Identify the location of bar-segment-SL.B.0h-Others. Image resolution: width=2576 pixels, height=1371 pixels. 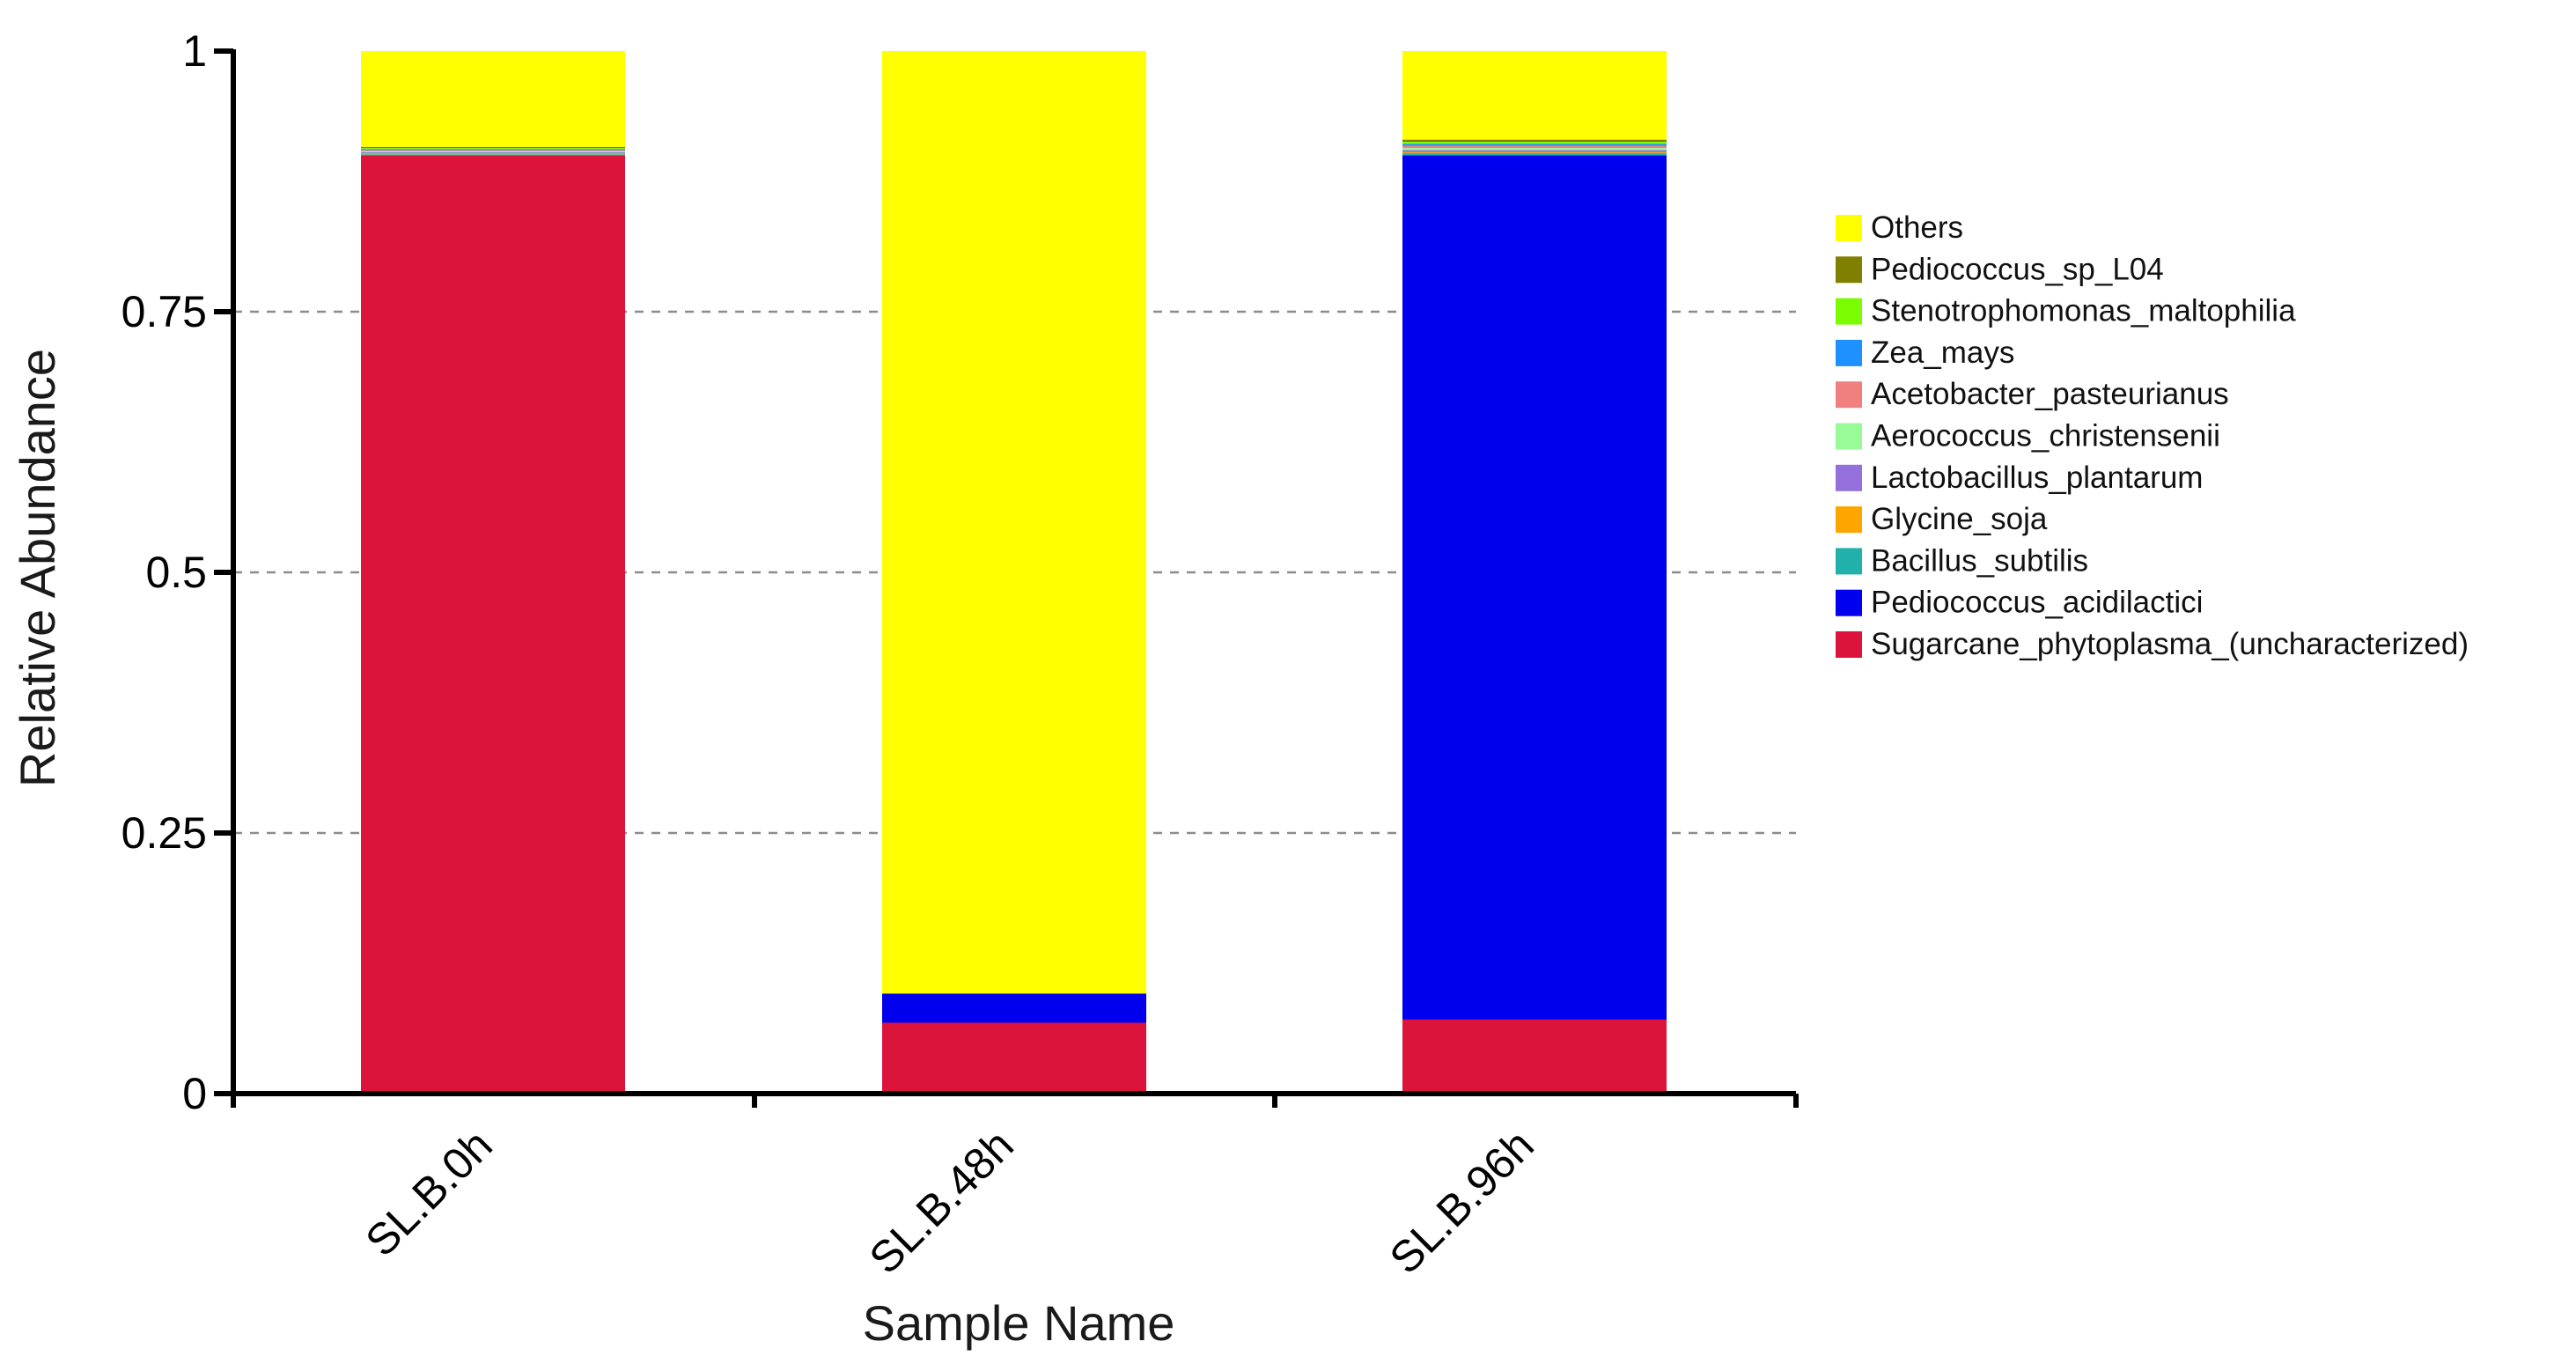
(493, 99).